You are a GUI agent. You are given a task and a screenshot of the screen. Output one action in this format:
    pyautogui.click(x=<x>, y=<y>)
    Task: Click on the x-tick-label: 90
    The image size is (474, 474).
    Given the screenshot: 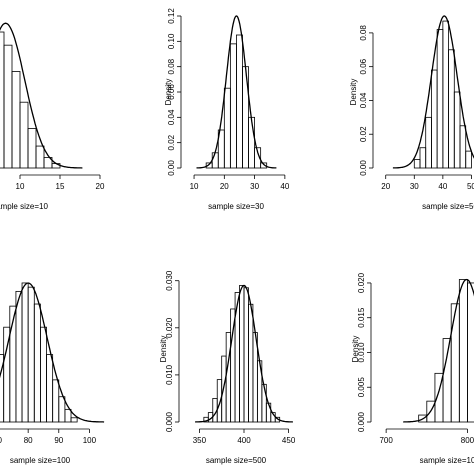 What is the action you would take?
    pyautogui.click(x=58, y=440)
    